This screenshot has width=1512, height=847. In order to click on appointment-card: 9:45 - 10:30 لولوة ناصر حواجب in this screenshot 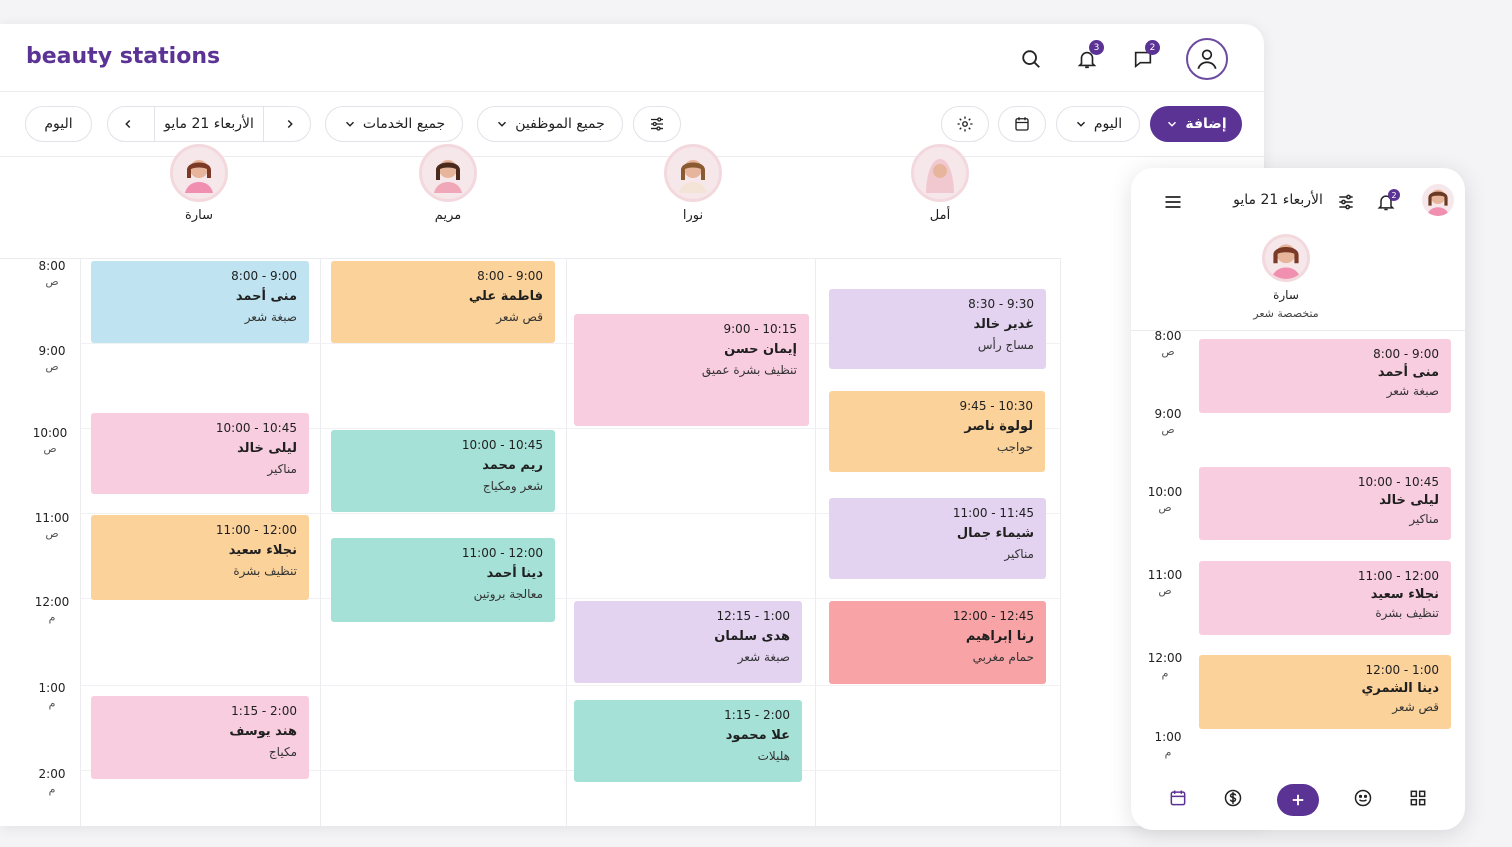, I will do `click(937, 431)`.